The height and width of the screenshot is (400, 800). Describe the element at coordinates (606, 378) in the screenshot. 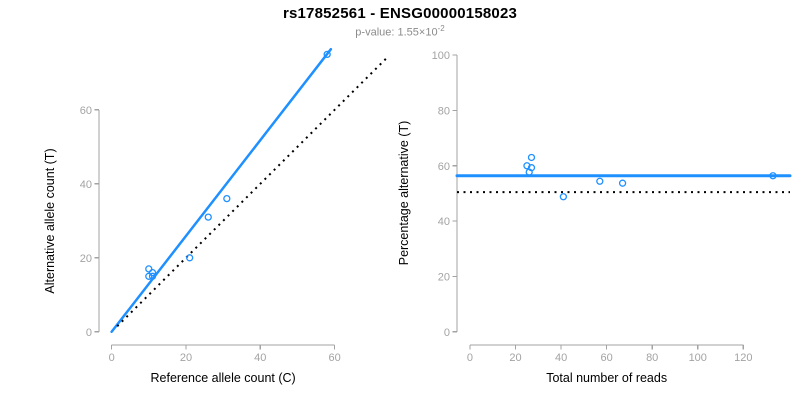

I see `x-axis-title: Total number of reads` at that location.